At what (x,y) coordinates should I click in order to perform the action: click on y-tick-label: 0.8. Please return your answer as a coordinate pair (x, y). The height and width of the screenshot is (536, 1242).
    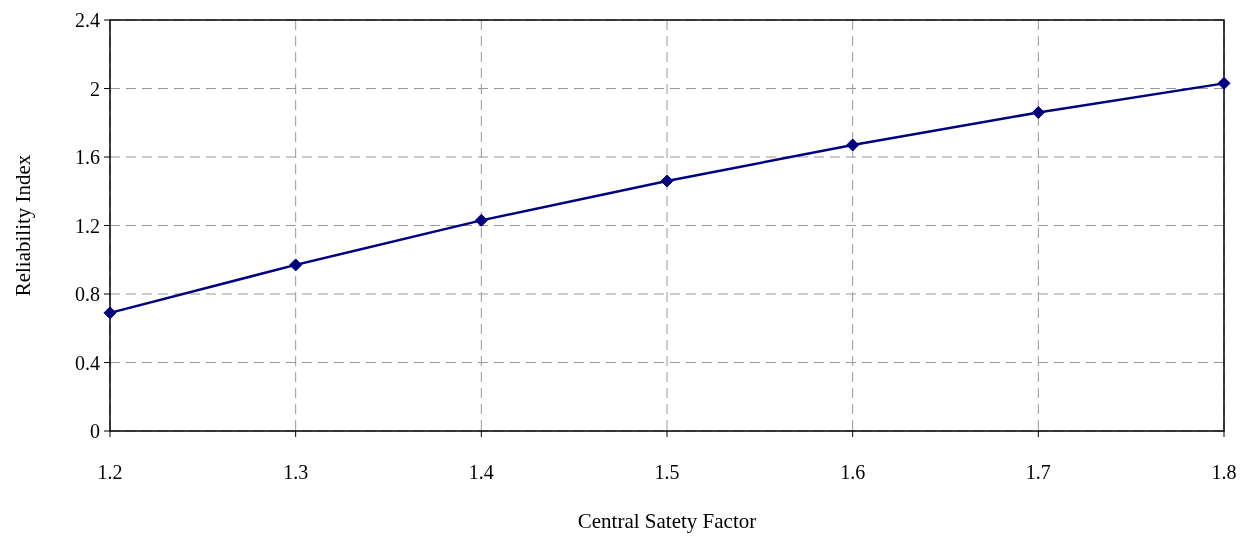
    Looking at the image, I should click on (87, 294).